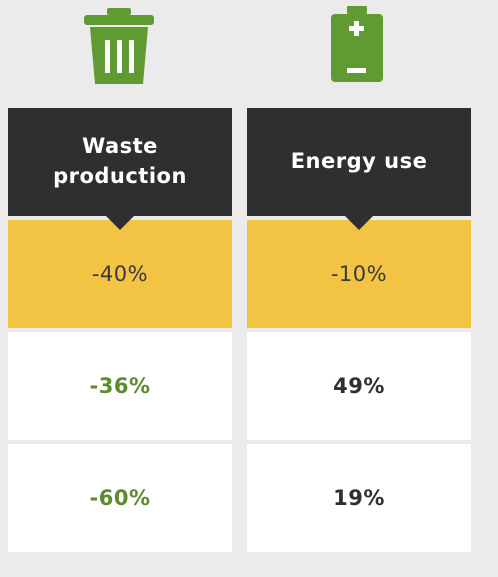 This screenshot has height=577, width=498. Describe the element at coordinates (359, 498) in the screenshot. I see `result-value: 19%` at that location.